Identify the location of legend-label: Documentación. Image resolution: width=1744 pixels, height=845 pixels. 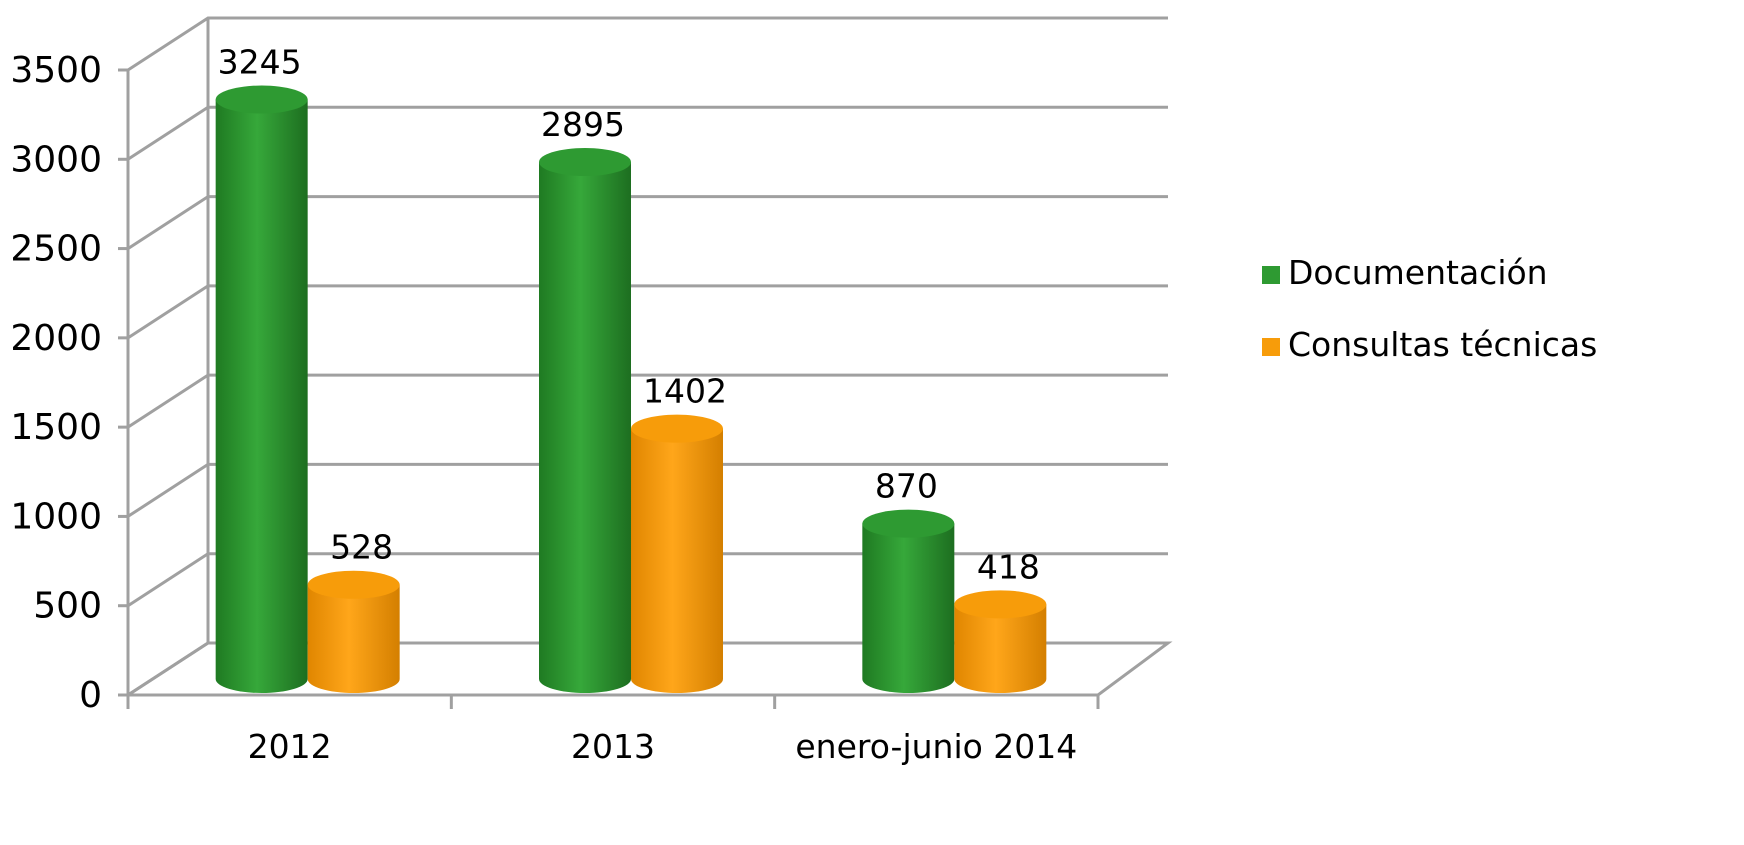
(1418, 272).